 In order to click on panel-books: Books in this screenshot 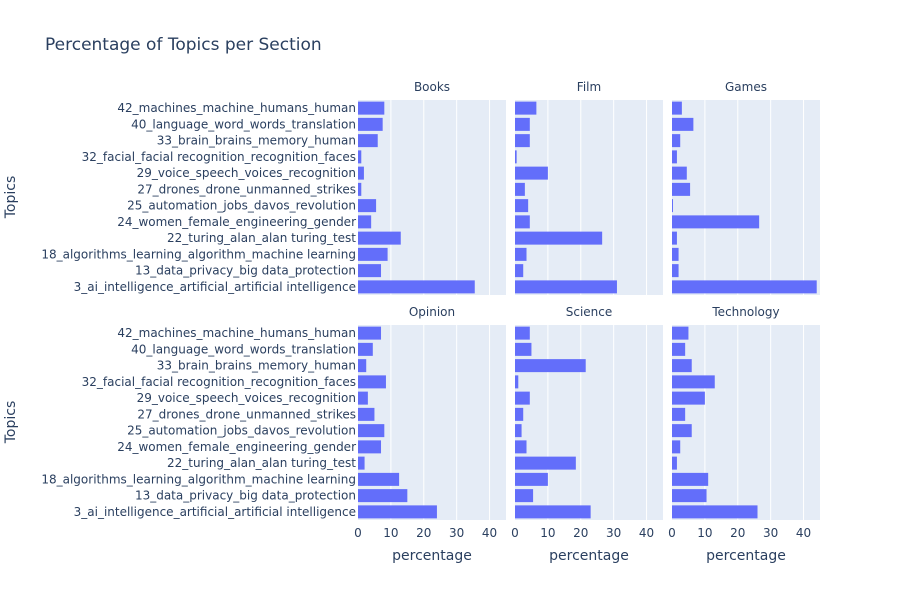, I will do `click(432, 187)`.